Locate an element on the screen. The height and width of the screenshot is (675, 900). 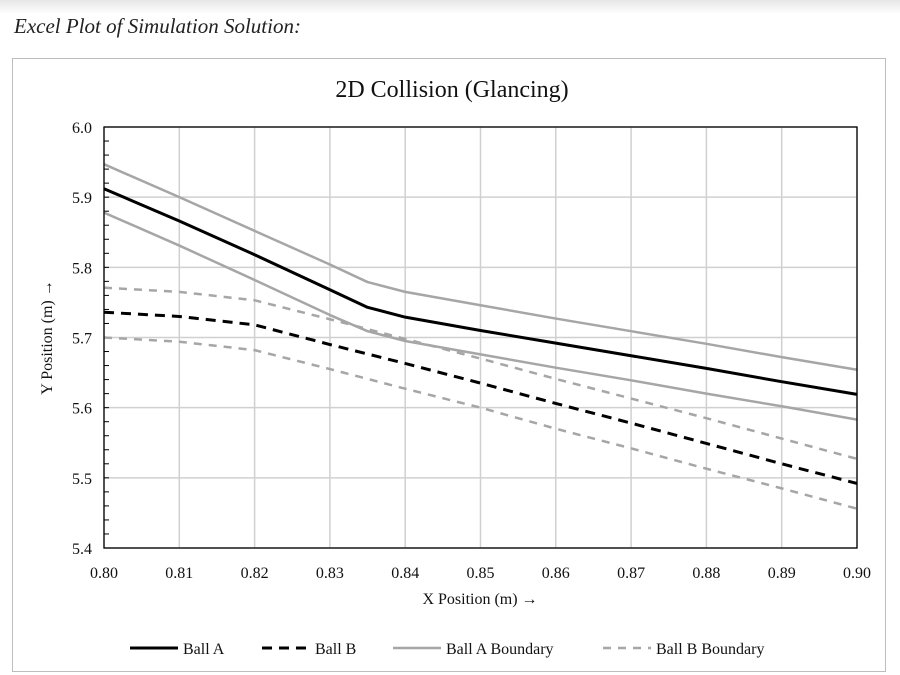
x-tick-label: 0.80 is located at coordinates (104, 573).